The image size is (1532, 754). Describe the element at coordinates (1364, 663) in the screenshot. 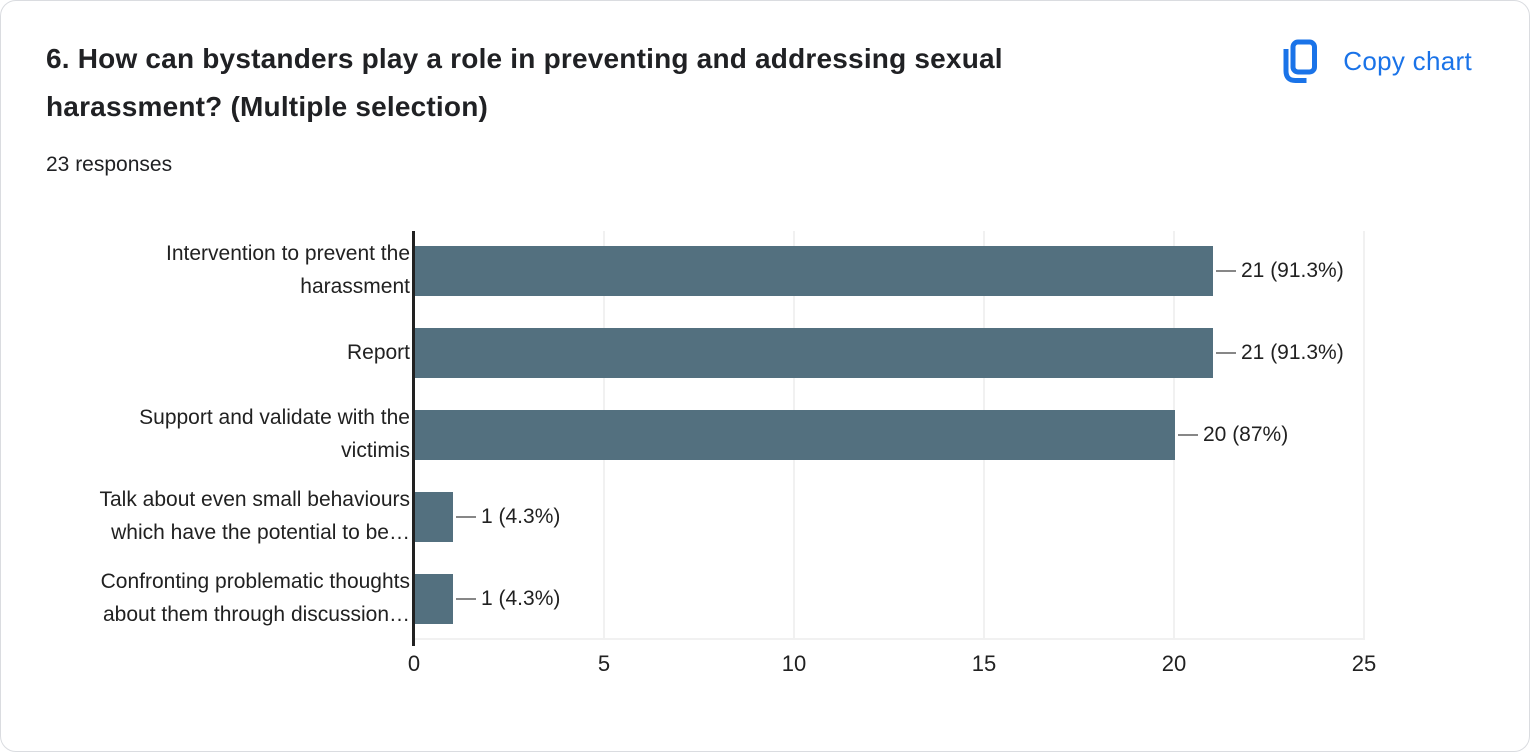

I see `x-tick-label: 25` at that location.